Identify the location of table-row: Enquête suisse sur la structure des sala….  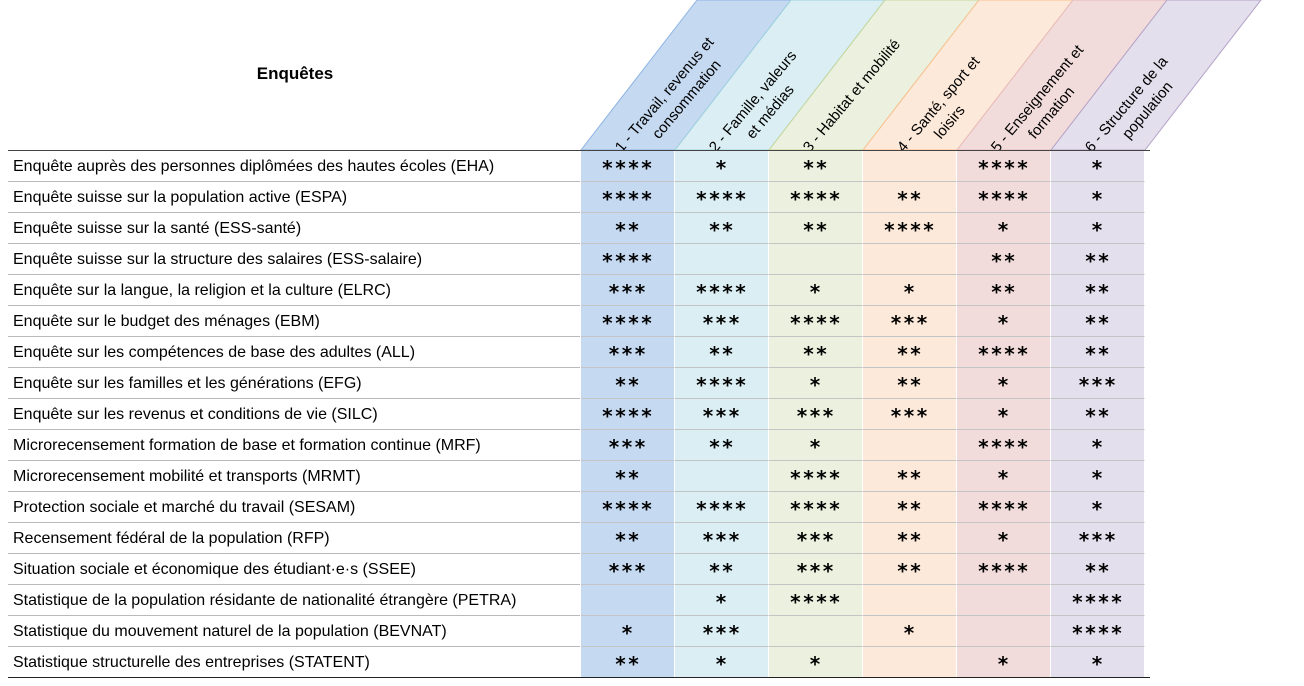
(579, 259).